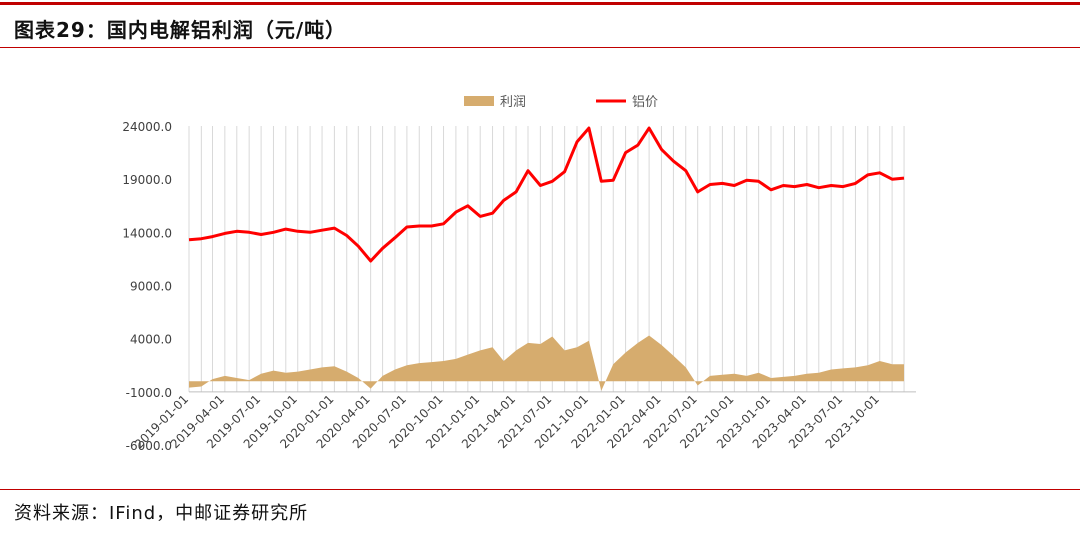 This screenshot has height=533, width=1080. What do you see at coordinates (561, 102) in the screenshot?
I see `legend: 利润 铝价` at bounding box center [561, 102].